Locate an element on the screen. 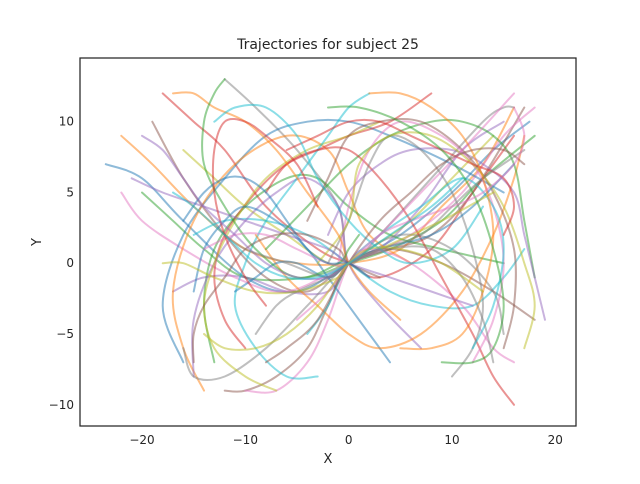 The image size is (640, 484). x-tick-label: 10 is located at coordinates (451, 440).